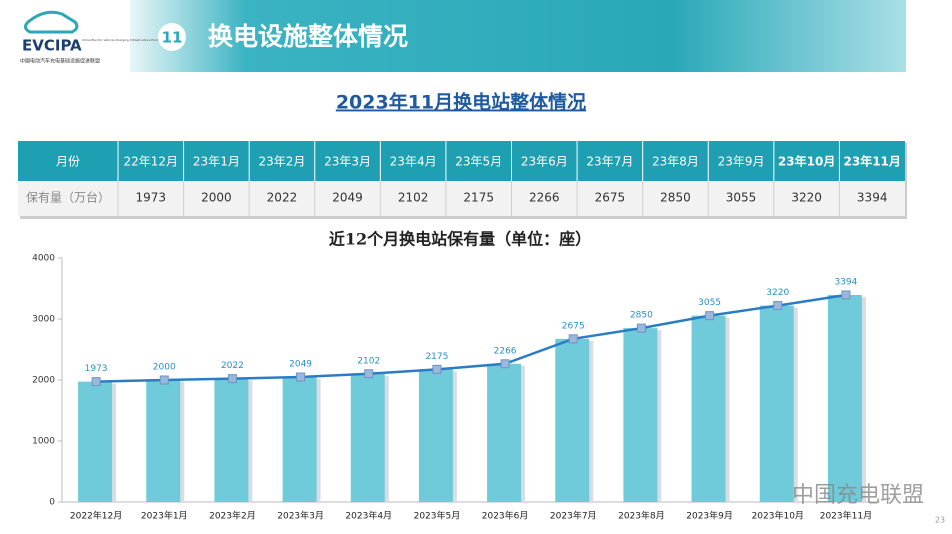 The image size is (952, 534). I want to click on y-tick-label: 0, so click(52, 503).